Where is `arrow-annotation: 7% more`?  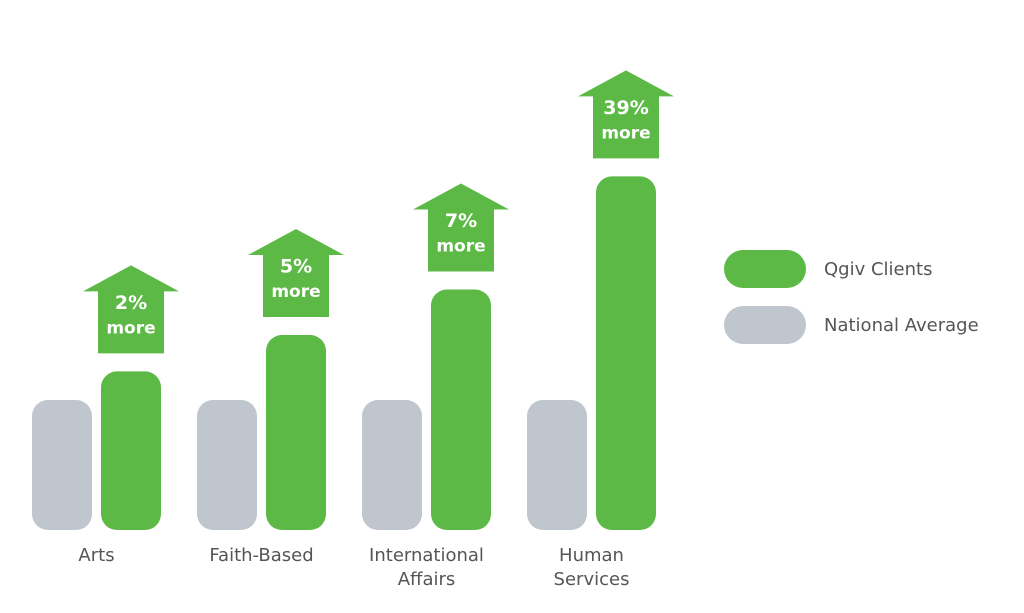
arrow-annotation: 7% more is located at coordinates (461, 227).